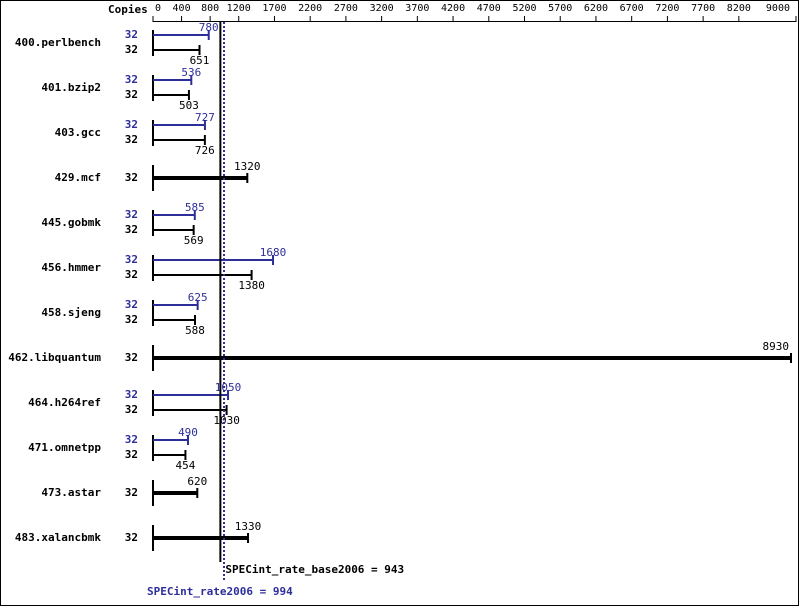  I want to click on value-label: 585, so click(195, 207).